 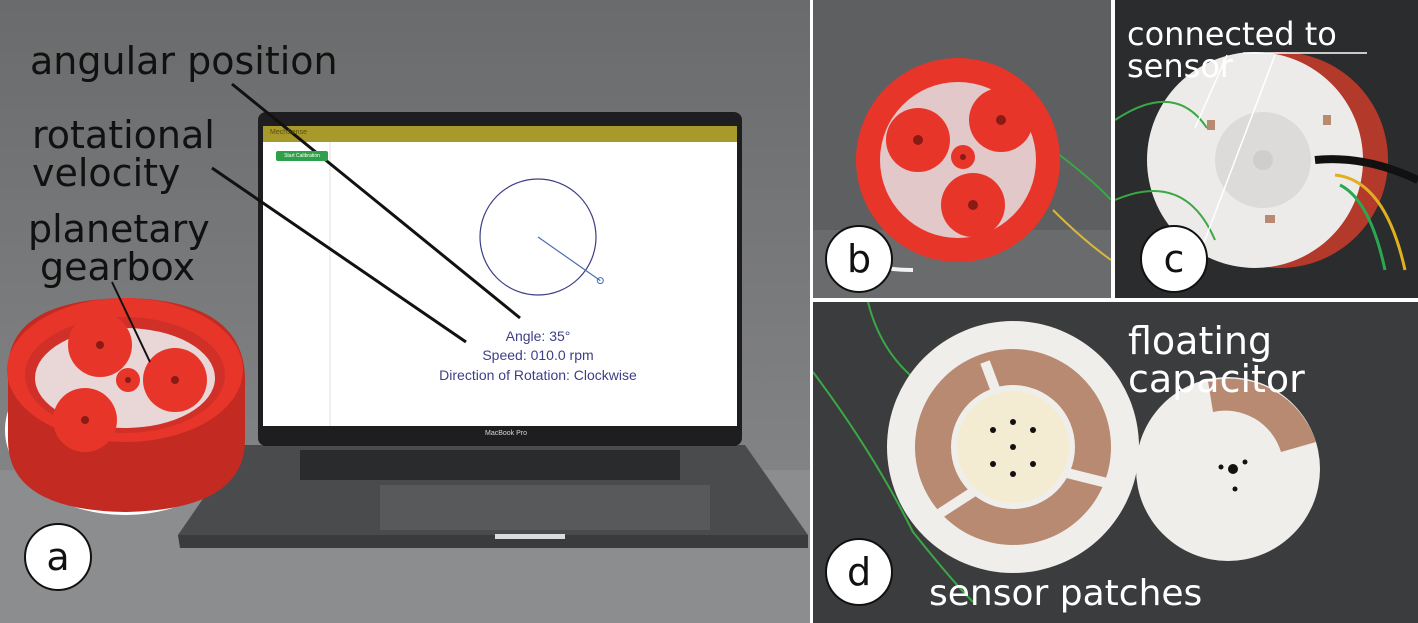 I want to click on start-calibration-button: Start Calibration, so click(x=302, y=156).